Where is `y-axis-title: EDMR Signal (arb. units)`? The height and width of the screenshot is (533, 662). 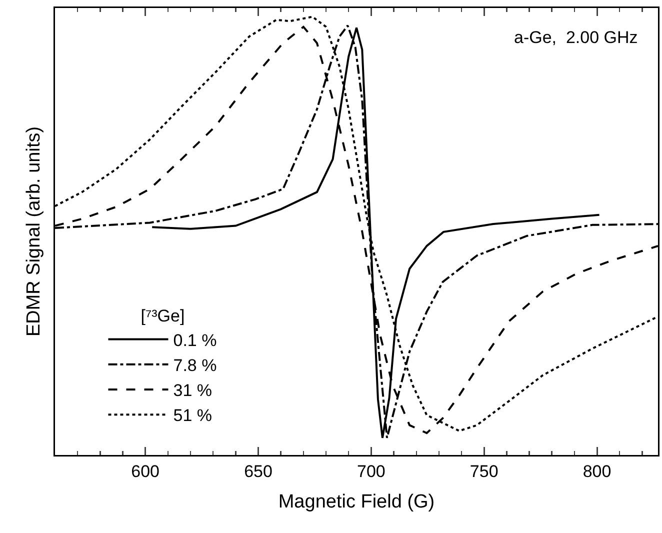 y-axis-title: EDMR Signal (arb. units) is located at coordinates (34, 231).